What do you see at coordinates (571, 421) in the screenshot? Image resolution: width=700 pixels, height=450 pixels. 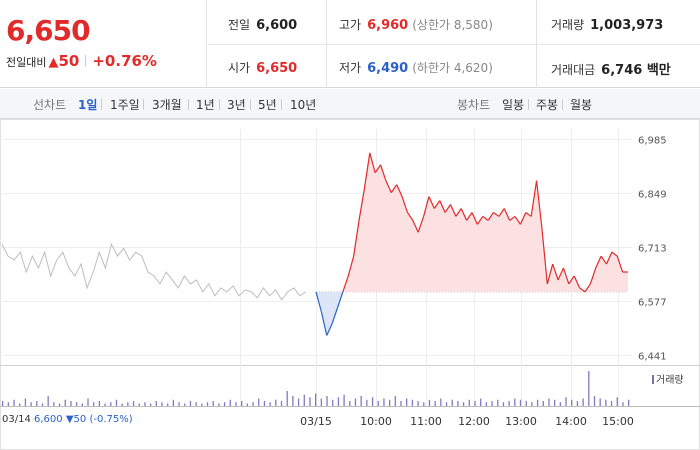 I see `x-tick-label: 14:00` at bounding box center [571, 421].